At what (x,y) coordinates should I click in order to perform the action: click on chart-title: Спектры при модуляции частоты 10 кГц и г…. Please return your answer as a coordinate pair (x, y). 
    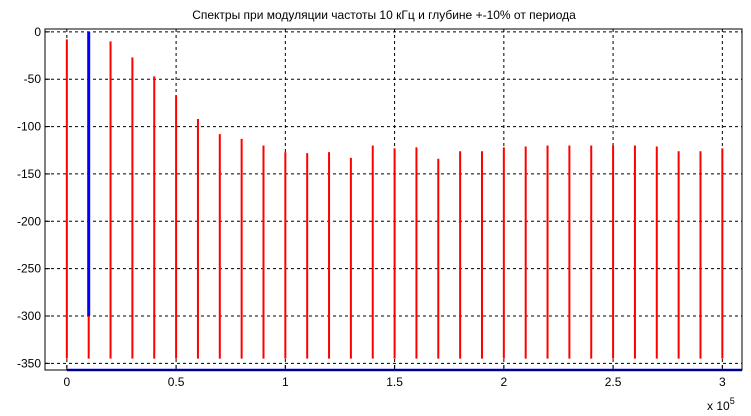
    Looking at the image, I should click on (384, 15).